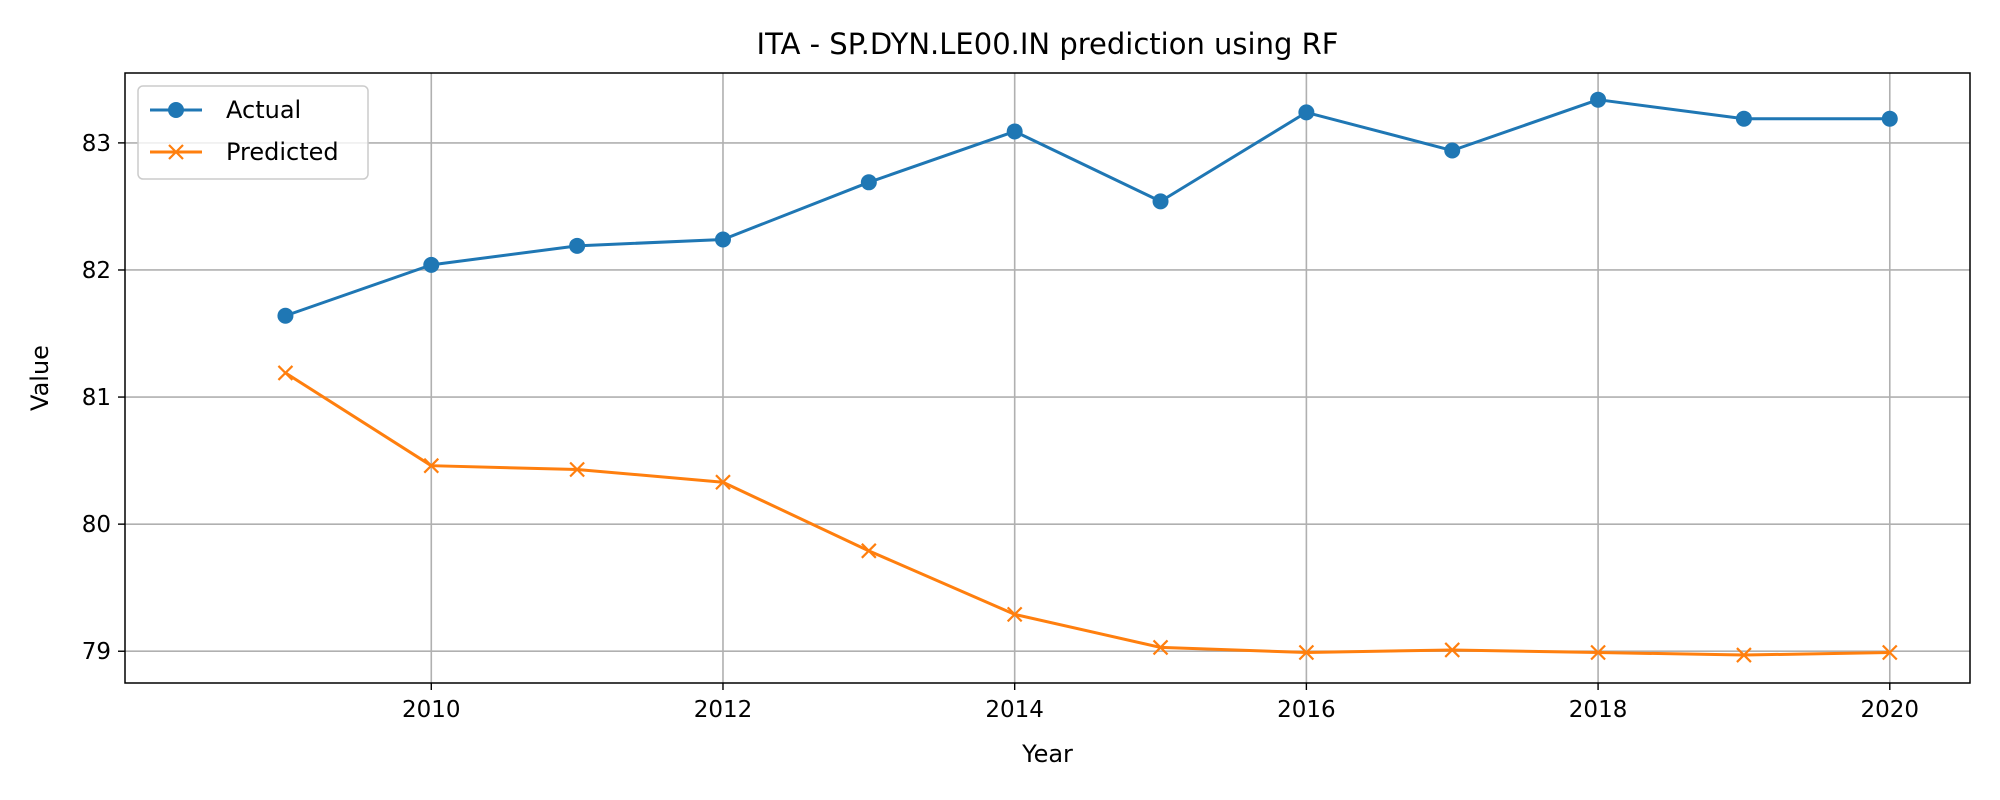  What do you see at coordinates (723, 710) in the screenshot?
I see `x-tick-label: 2012` at bounding box center [723, 710].